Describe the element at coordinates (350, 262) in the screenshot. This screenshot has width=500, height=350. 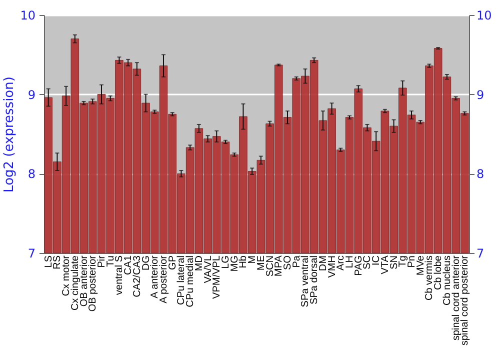
I see `x-tick-label: LH` at that location.